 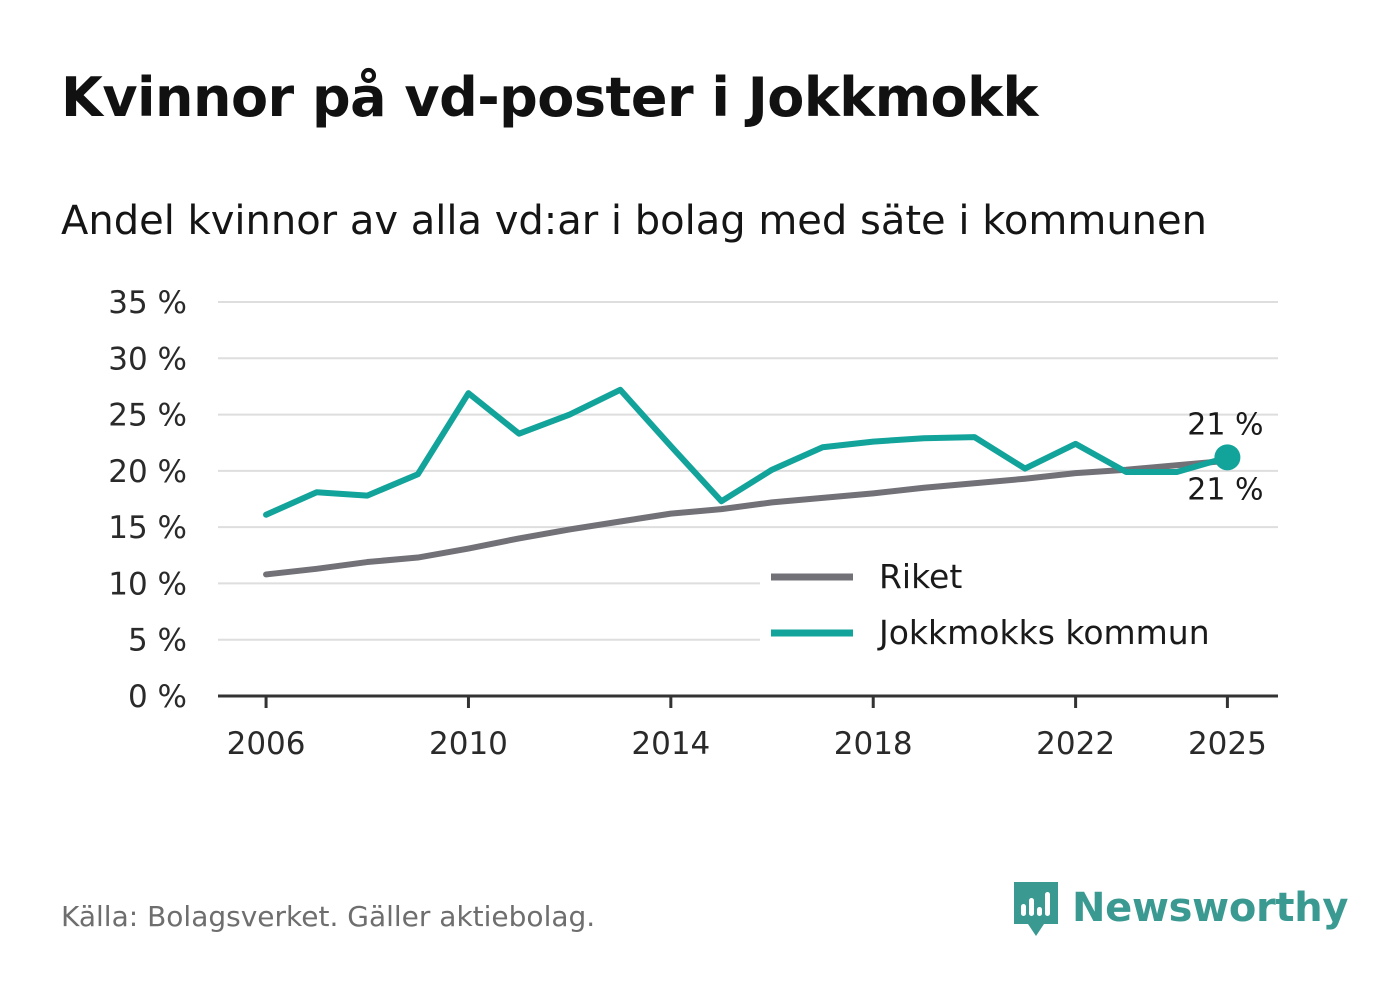 I want to click on series-line-jokkmokk, so click(x=747, y=452).